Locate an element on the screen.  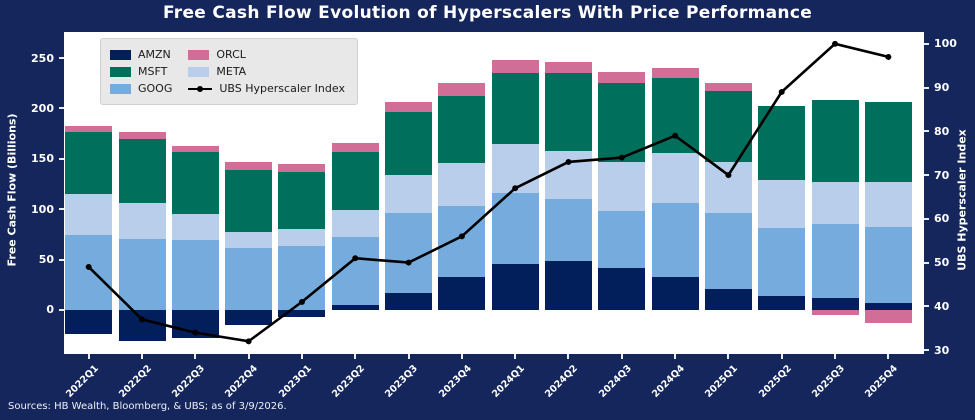
legend-entry-msft: MSFT is located at coordinates (141, 71).